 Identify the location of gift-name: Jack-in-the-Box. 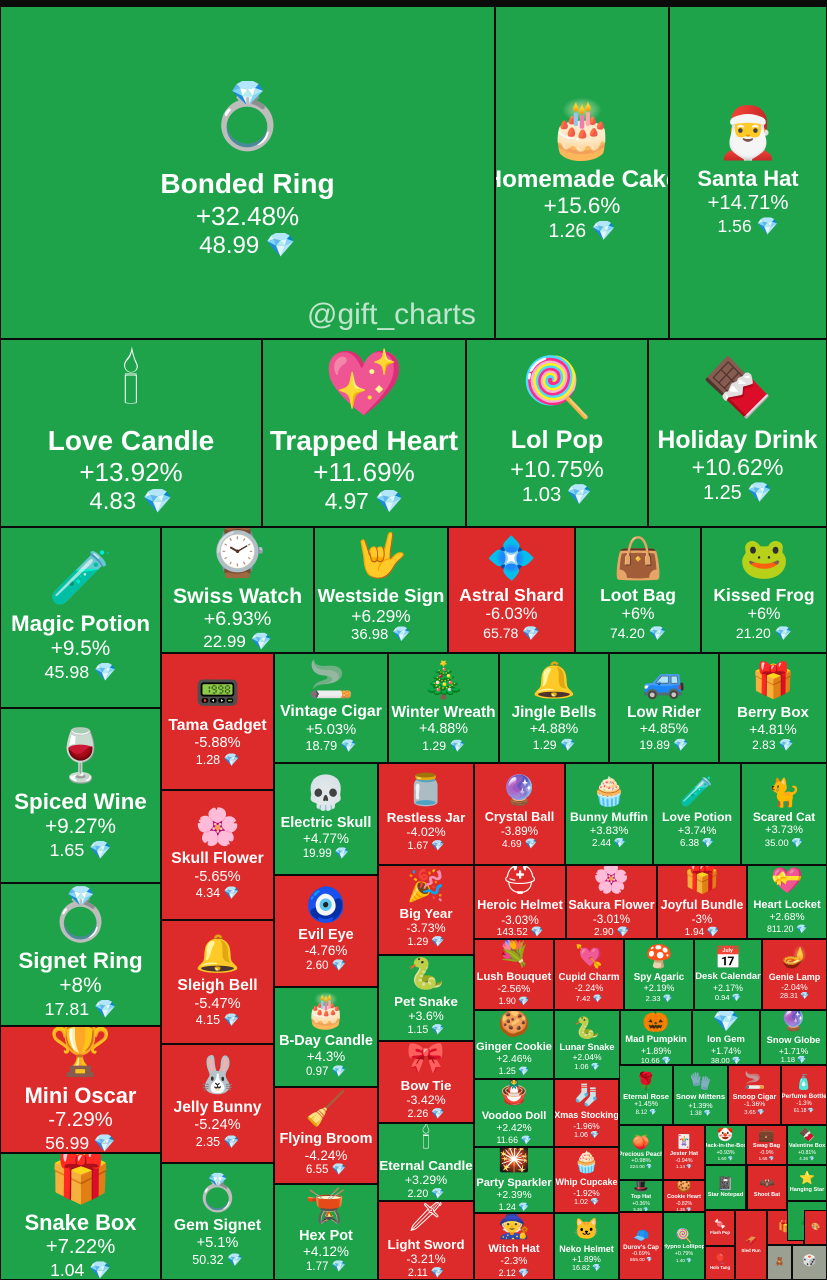
(725, 1146).